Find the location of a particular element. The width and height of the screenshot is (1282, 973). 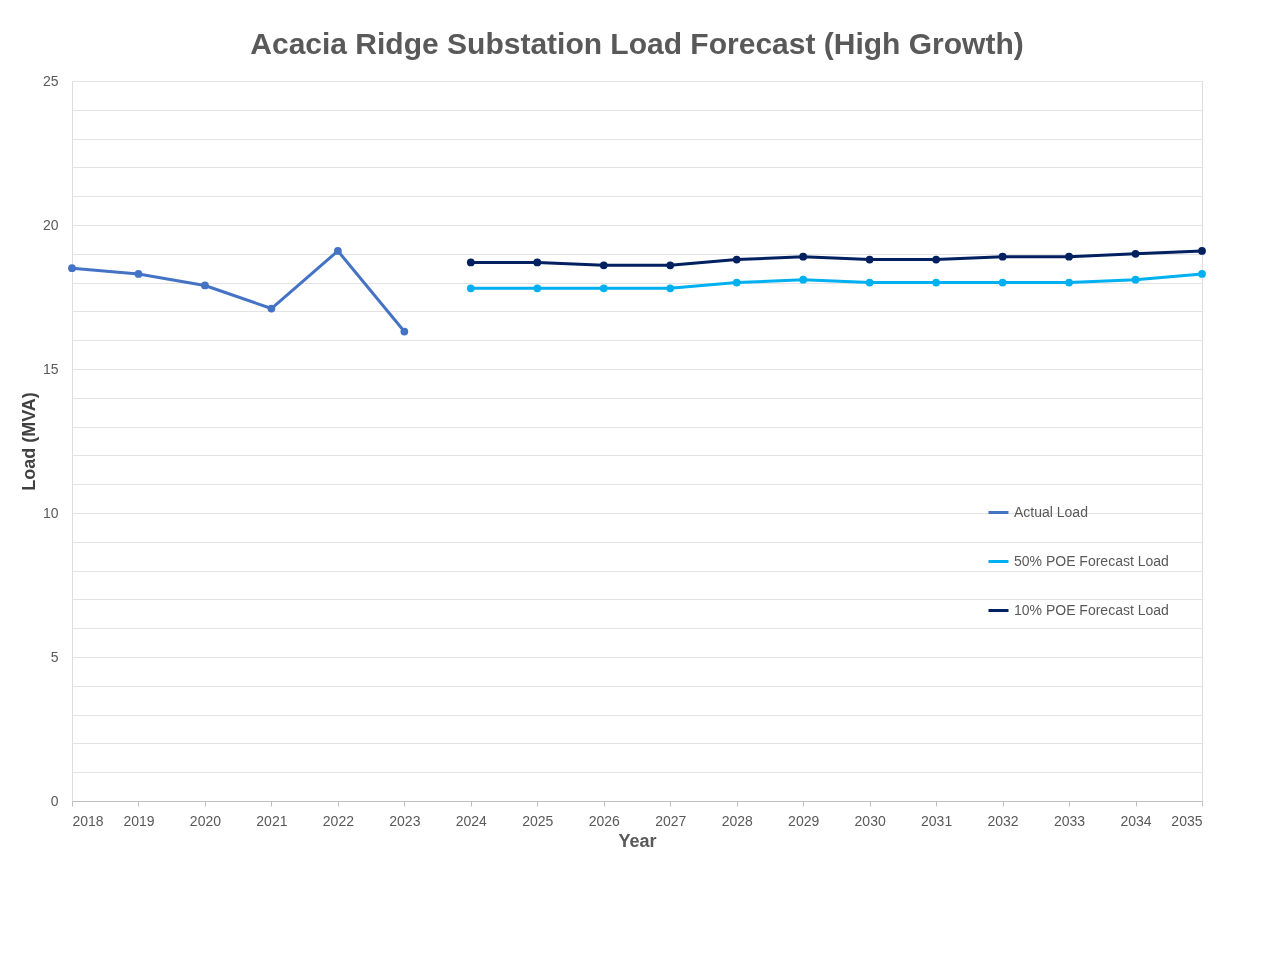

x-tick-label: 2029 is located at coordinates (804, 820).